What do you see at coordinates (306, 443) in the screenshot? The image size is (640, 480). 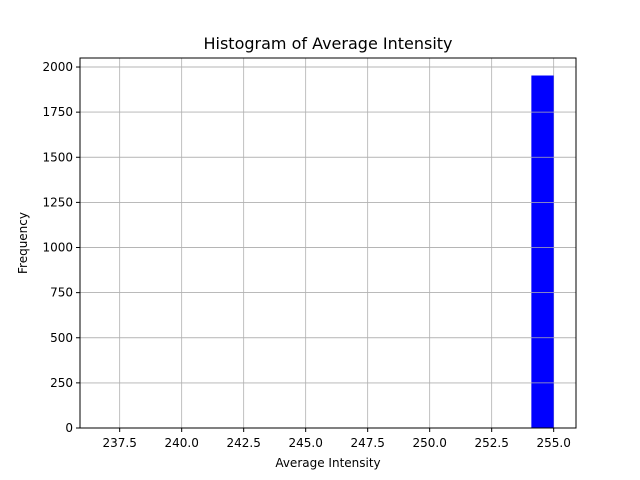 I see `x-tick-label: 245.0` at bounding box center [306, 443].